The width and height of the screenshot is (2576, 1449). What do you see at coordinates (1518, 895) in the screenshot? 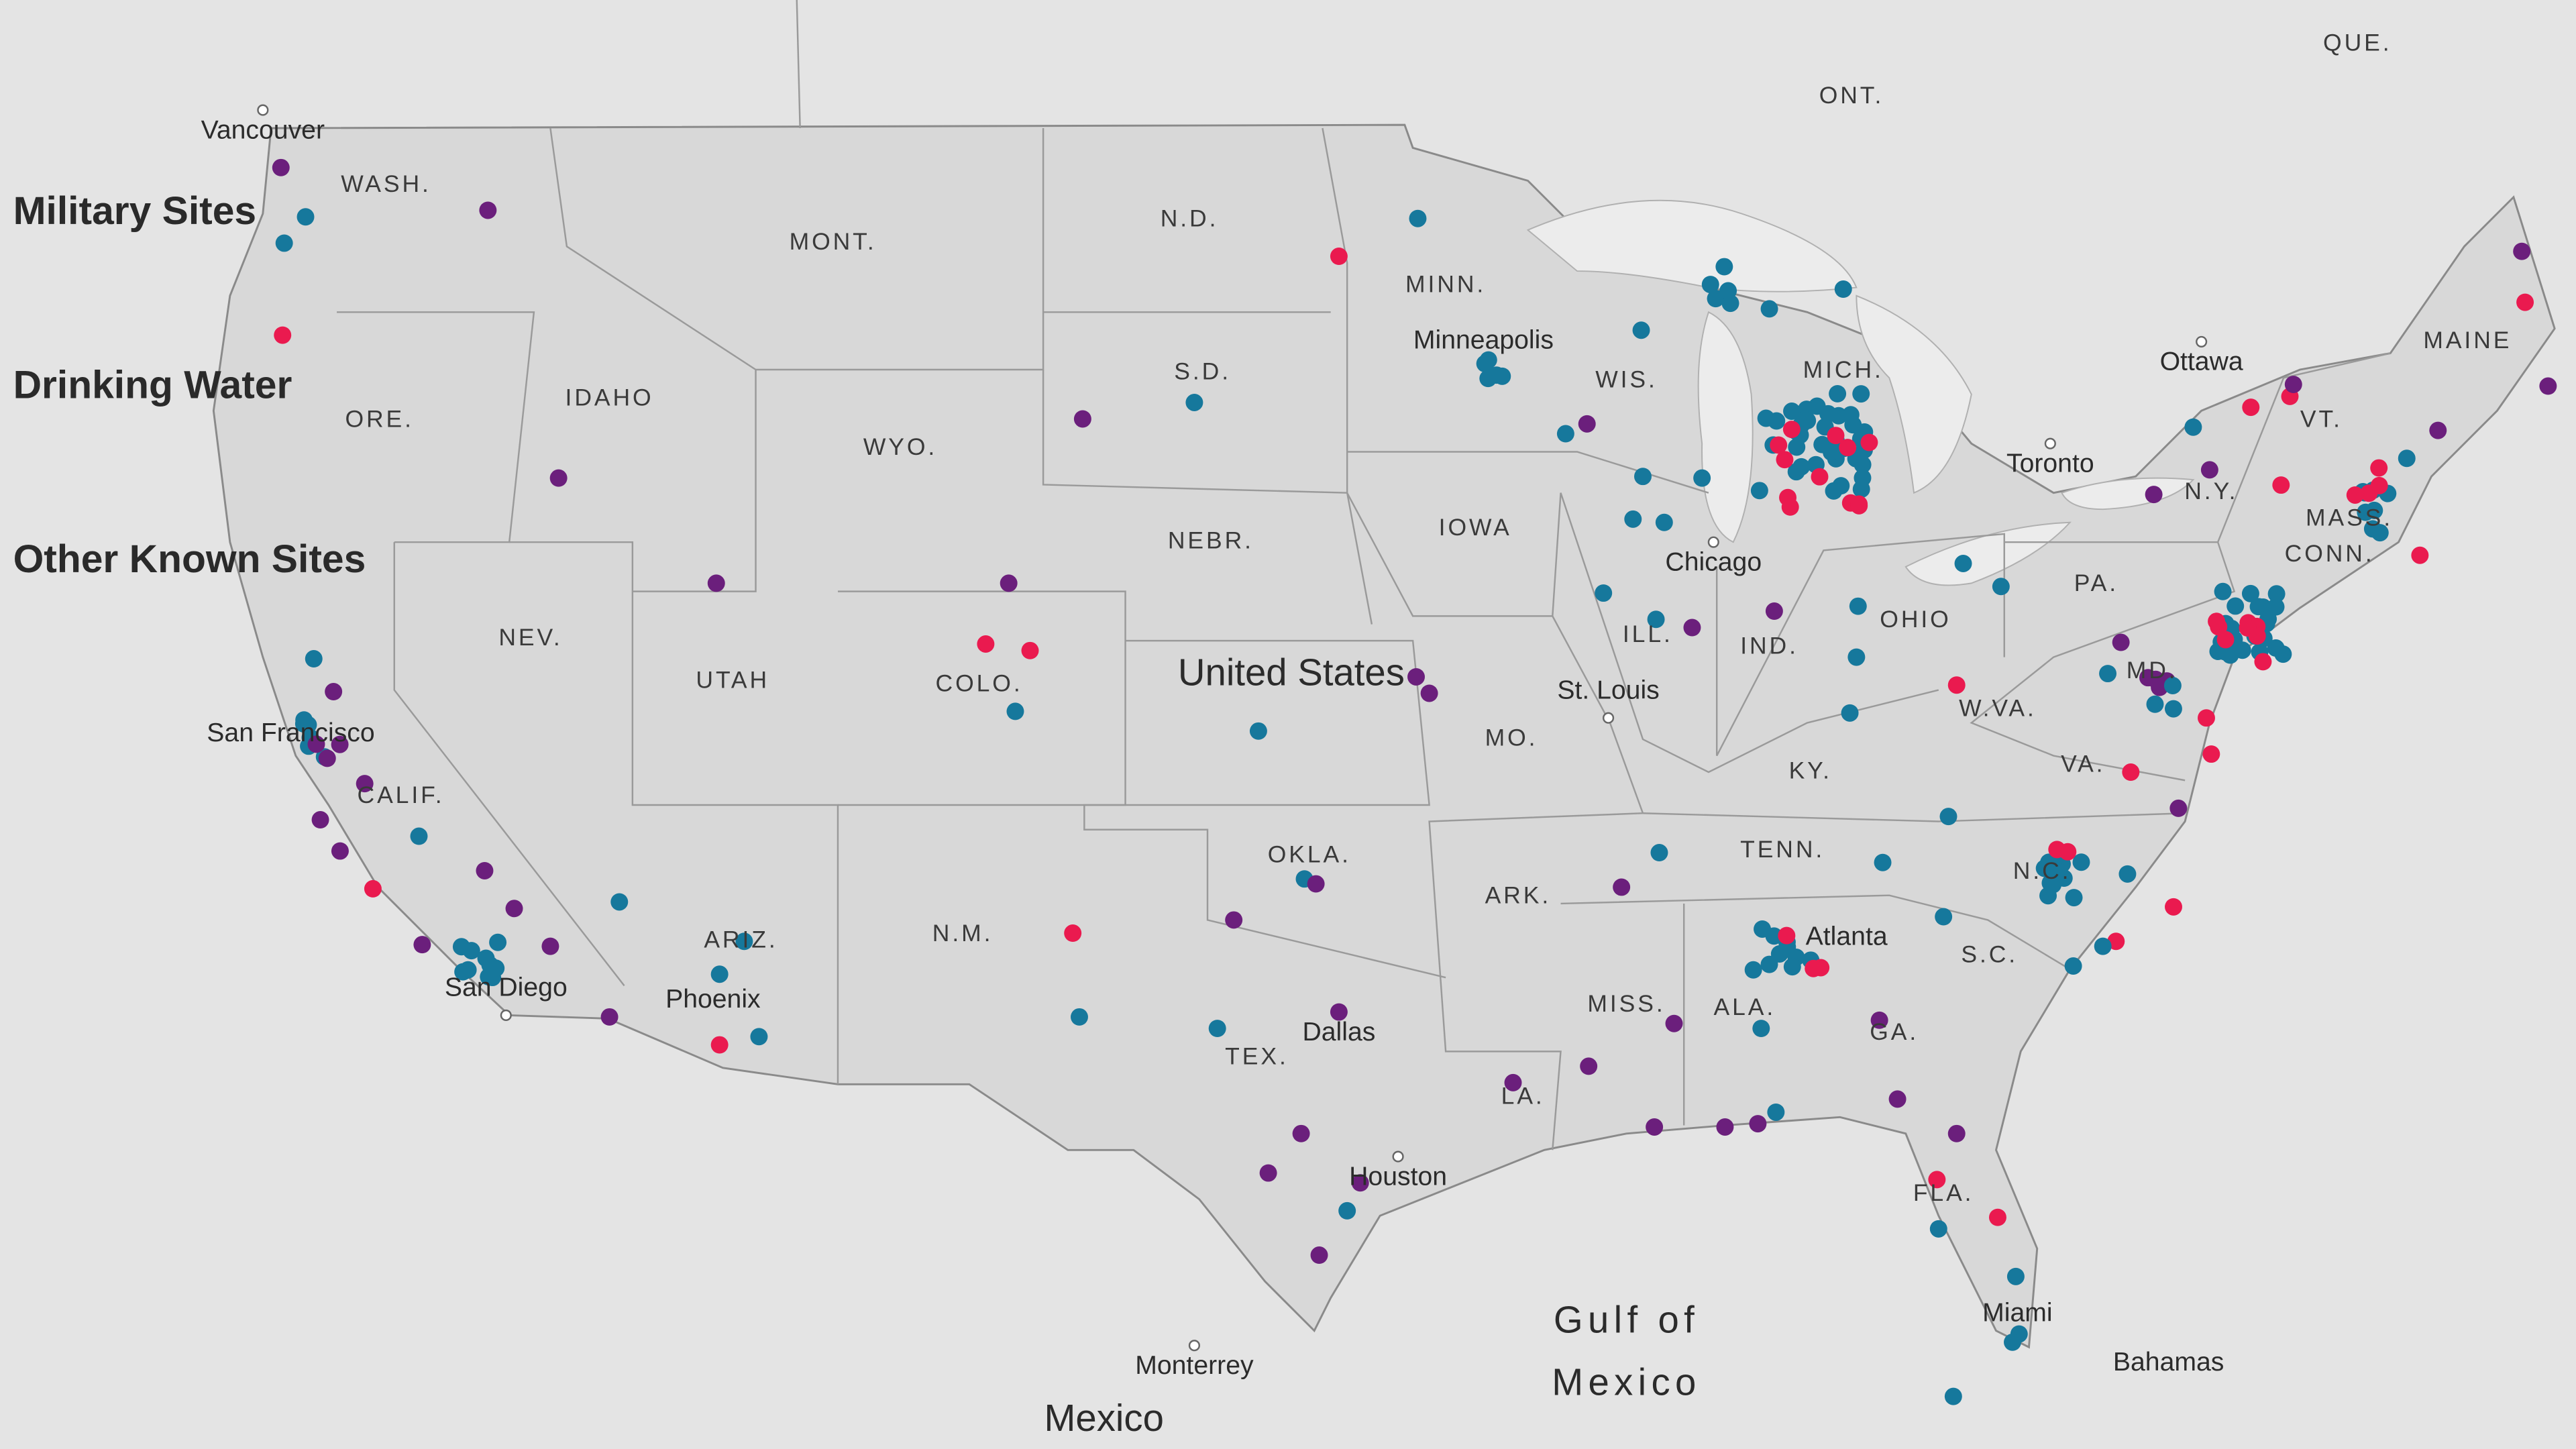
I see `state-label: ARK.` at bounding box center [1518, 895].